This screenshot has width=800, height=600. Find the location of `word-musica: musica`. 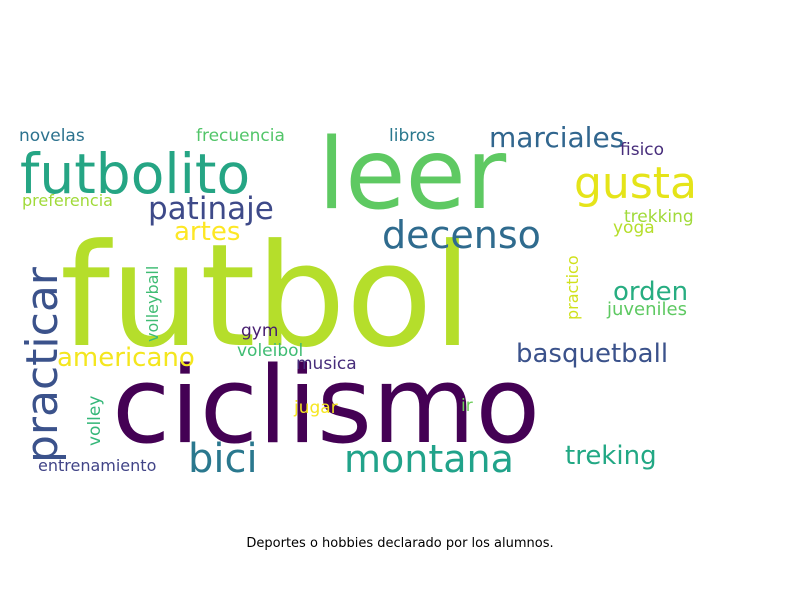

word-musica: musica is located at coordinates (326, 364).